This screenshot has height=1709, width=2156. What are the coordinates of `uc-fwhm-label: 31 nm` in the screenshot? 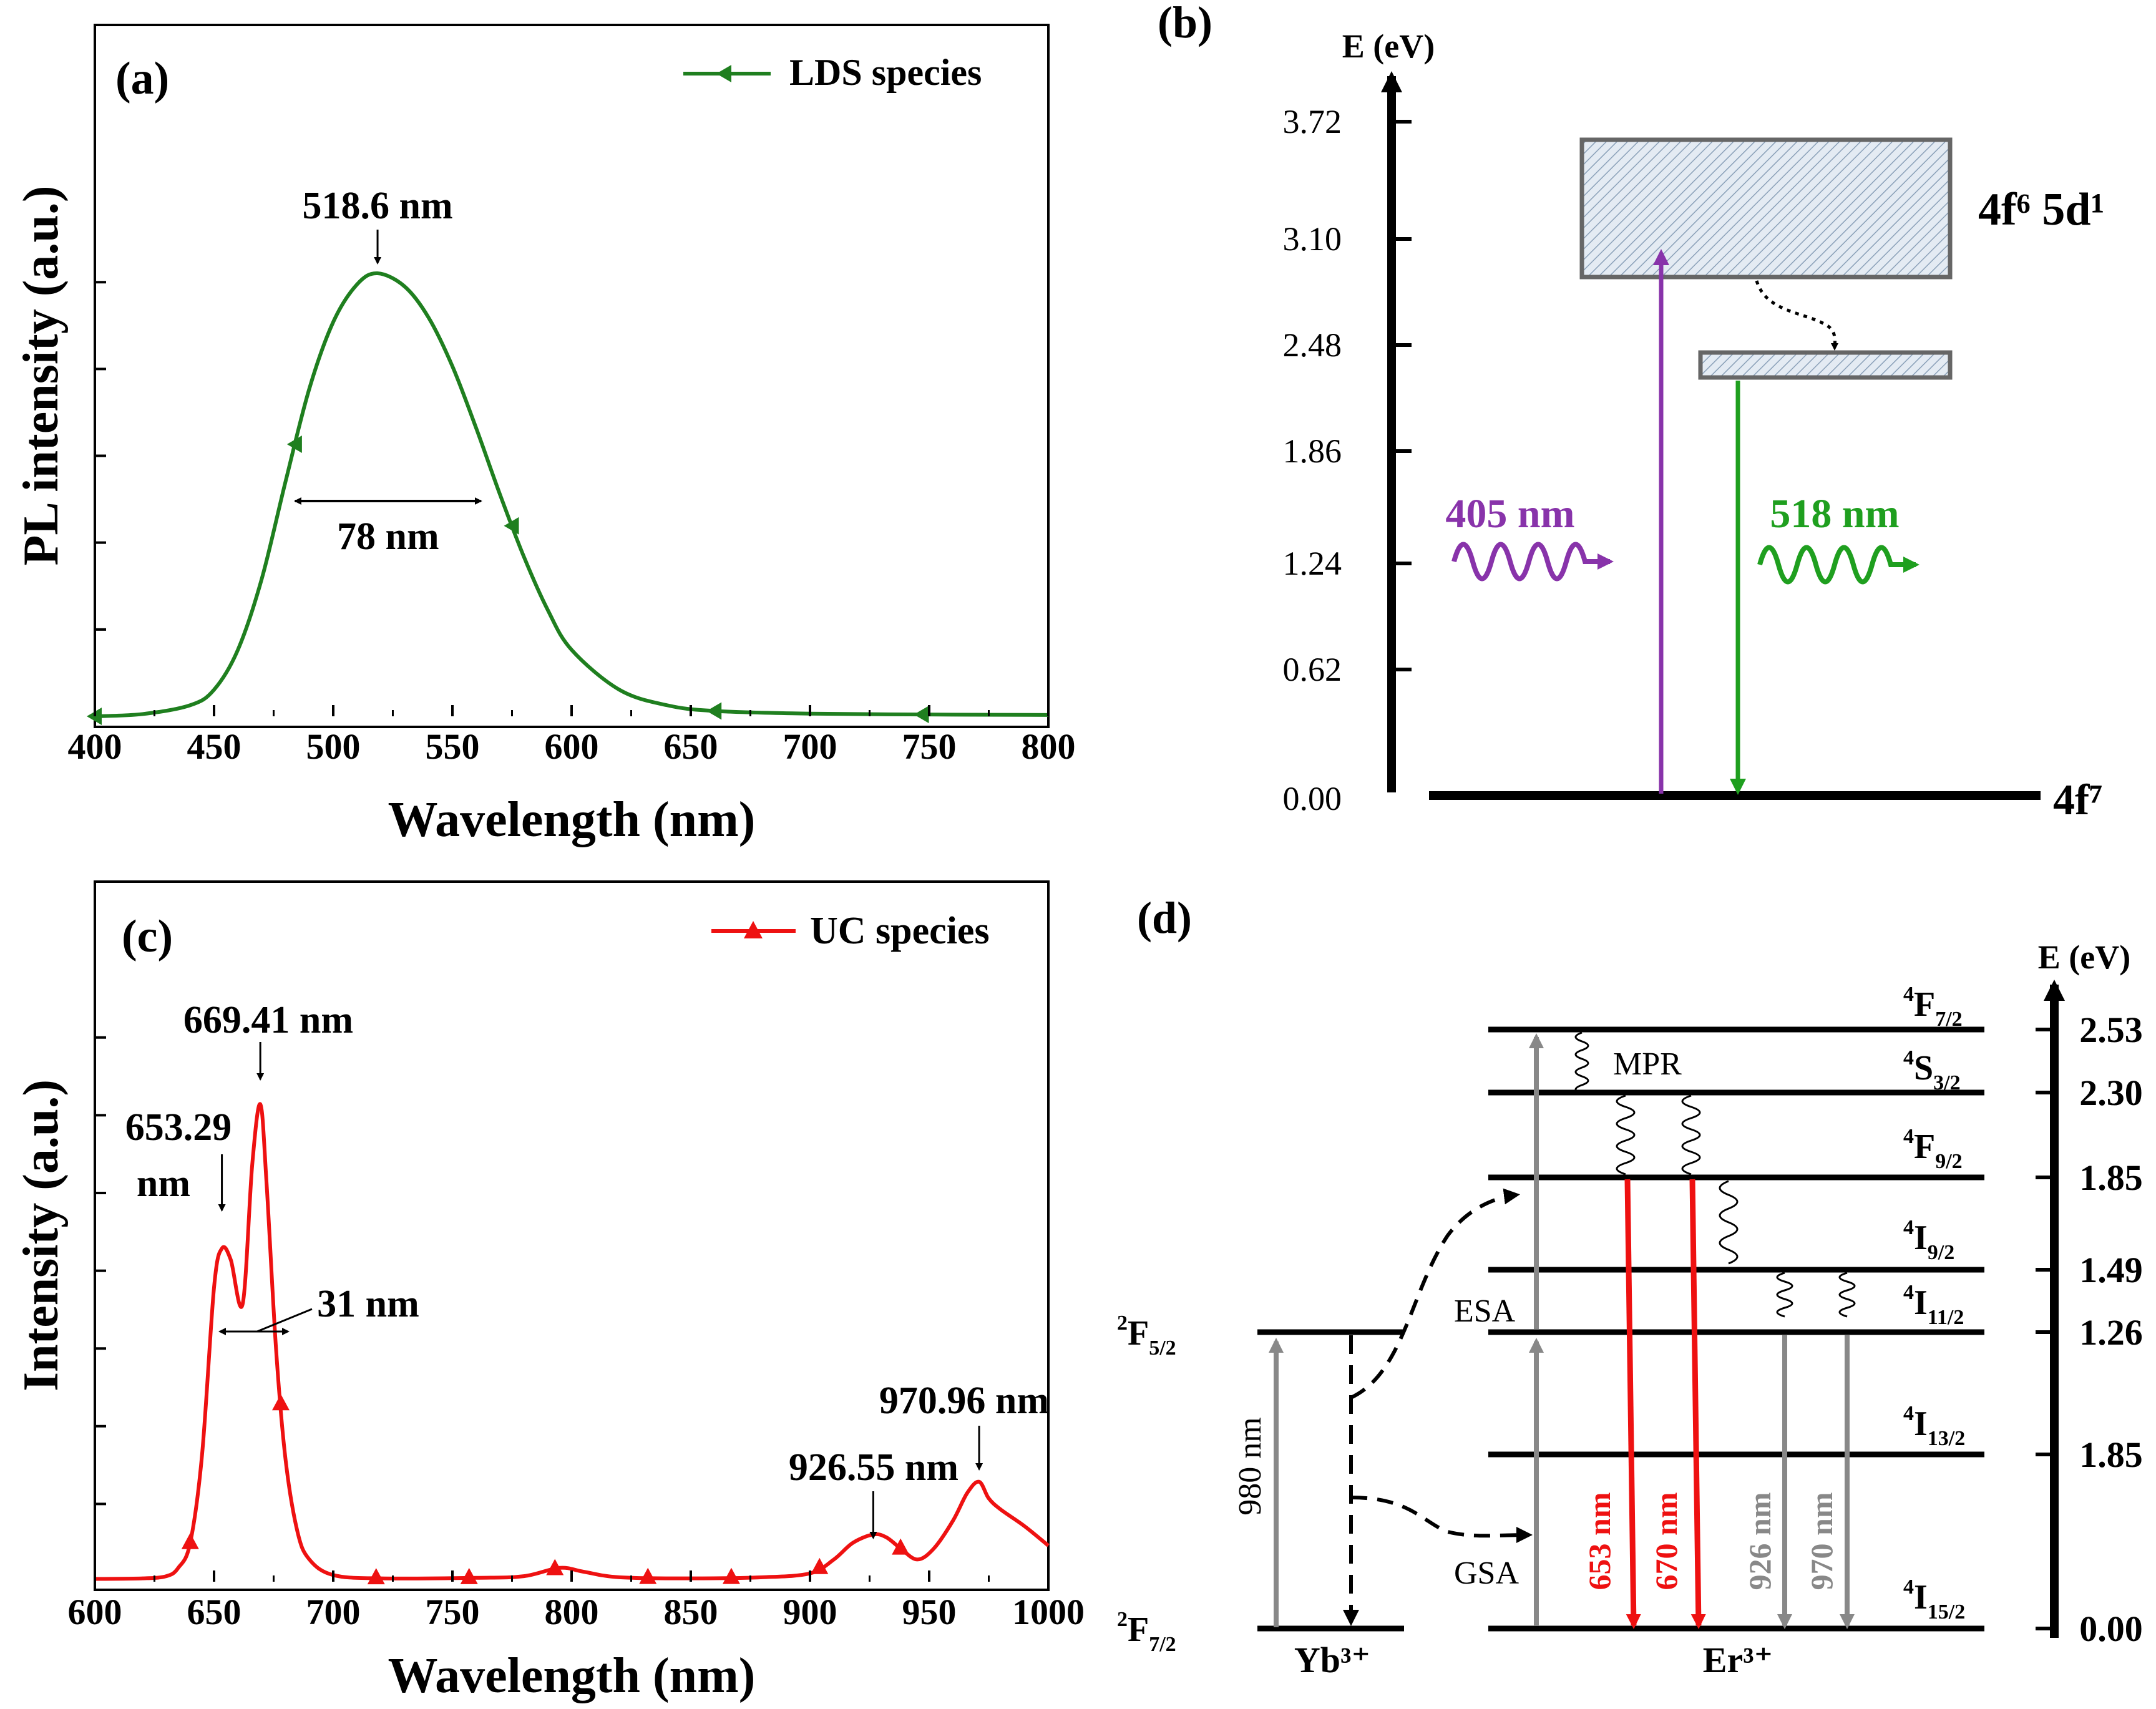 It's located at (368, 1304).